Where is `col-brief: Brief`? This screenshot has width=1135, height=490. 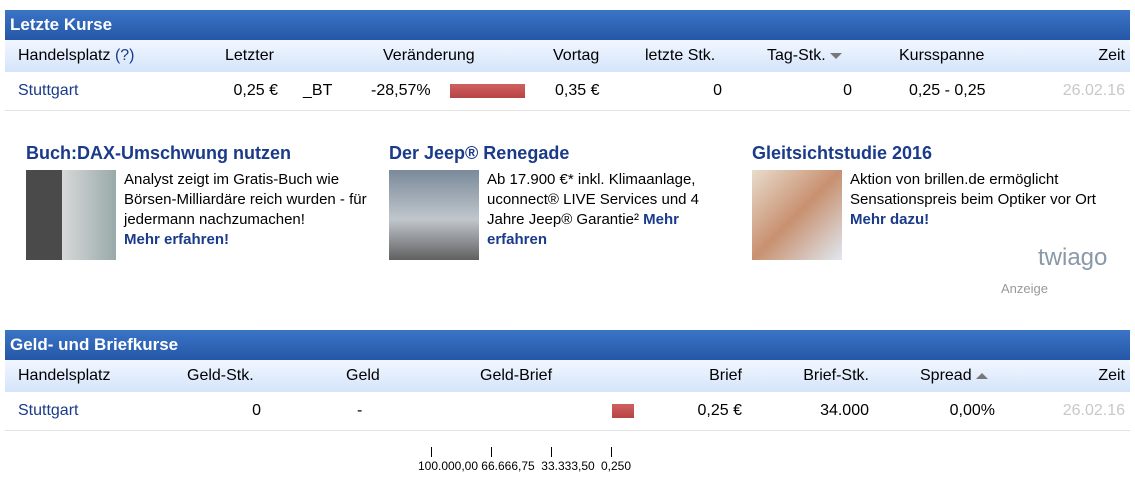 col-brief: Brief is located at coordinates (725, 375).